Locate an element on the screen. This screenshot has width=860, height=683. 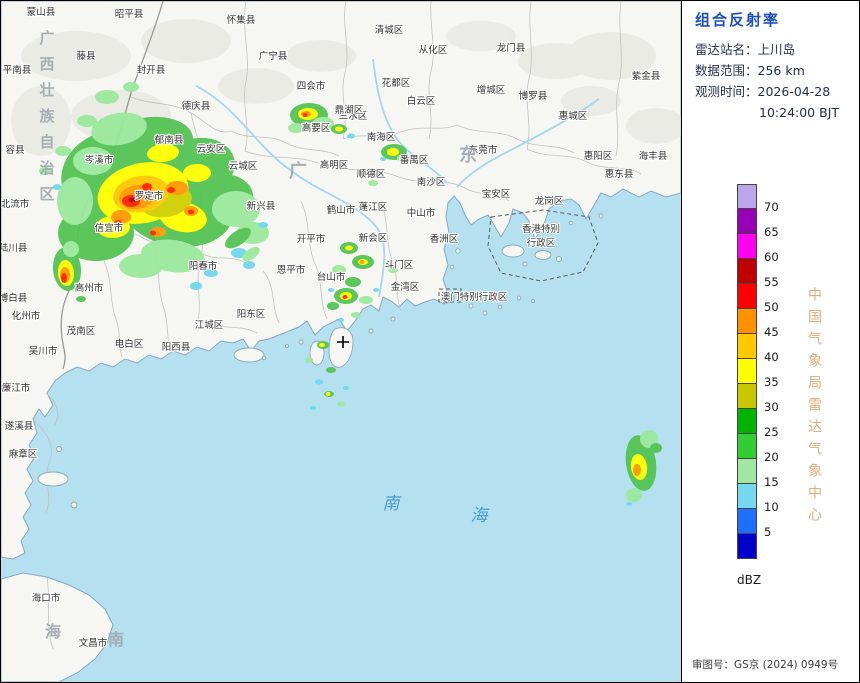
data-range-line: 数据范围：256 km is located at coordinates (750, 70).